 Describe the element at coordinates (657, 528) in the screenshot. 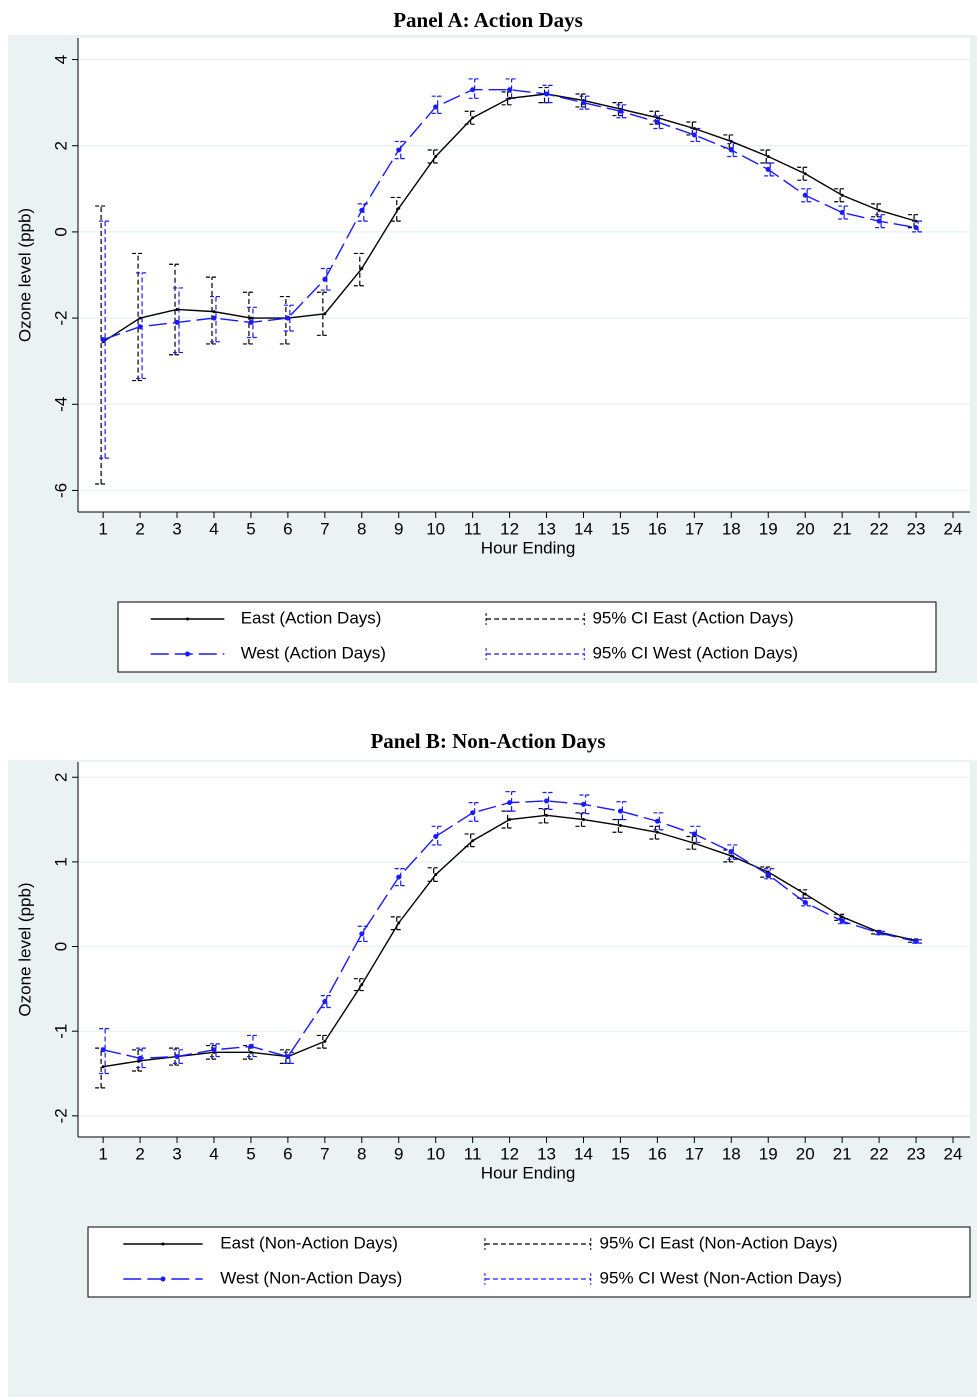

I see `x-tick-label: 16` at that location.